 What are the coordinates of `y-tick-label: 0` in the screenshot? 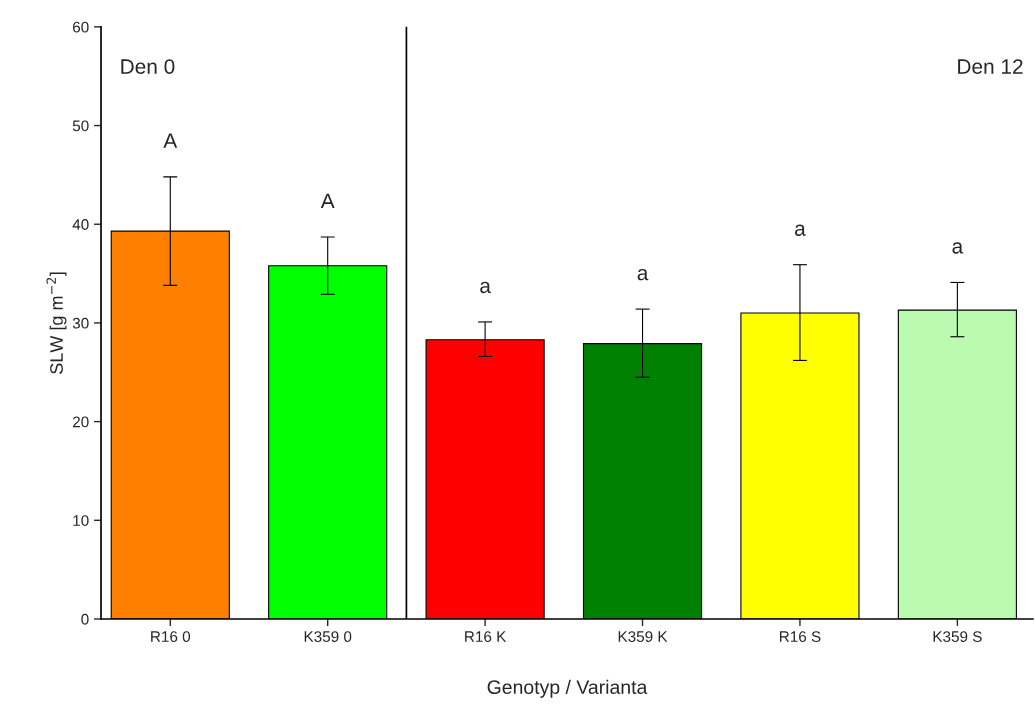 It's located at (85, 619).